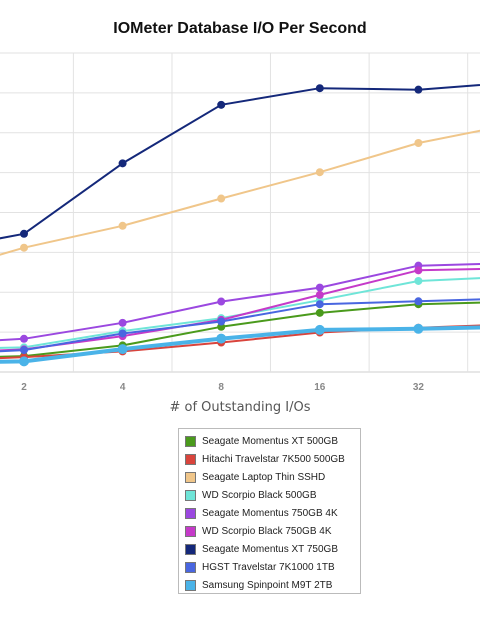 This screenshot has width=480, height=622. Describe the element at coordinates (419, 387) in the screenshot. I see `x-tick-label: 32` at that location.